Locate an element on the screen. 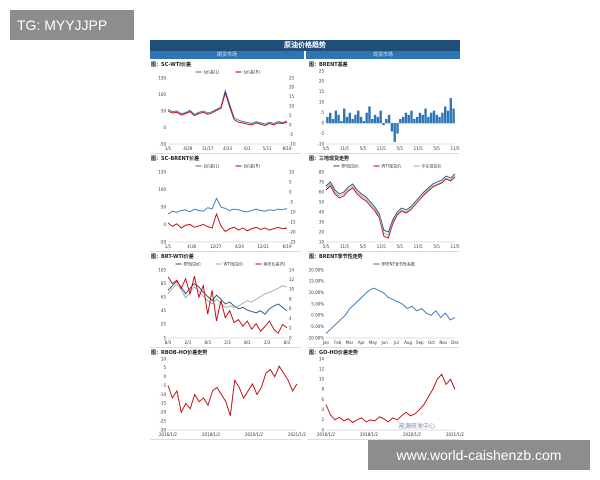 This screenshot has width=600, height=480. x-tick-label: 2020/1/2 is located at coordinates (254, 434).